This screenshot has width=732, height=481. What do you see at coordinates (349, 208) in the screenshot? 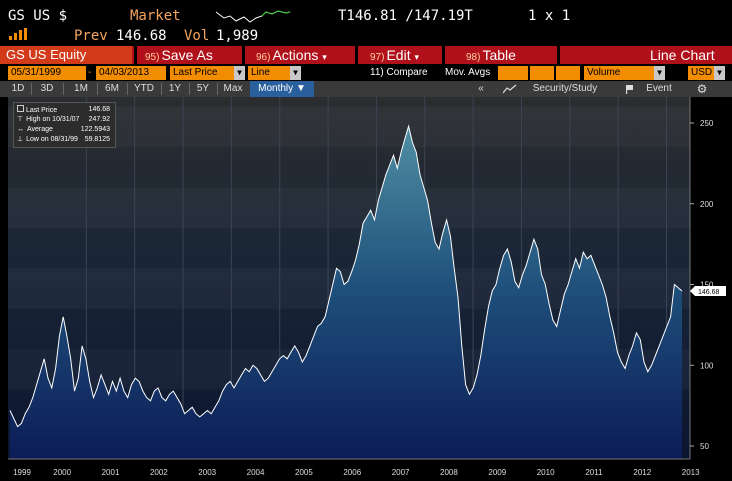
I see `band` at bounding box center [349, 208].